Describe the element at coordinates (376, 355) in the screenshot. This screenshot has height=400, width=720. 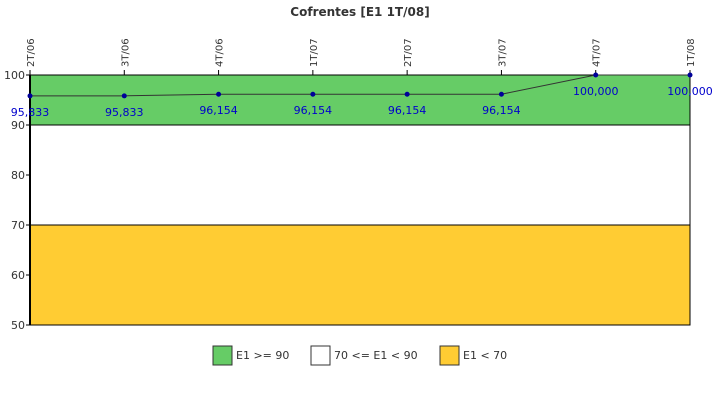
I see `legend-label: 70 <= E1 < 90` at that location.